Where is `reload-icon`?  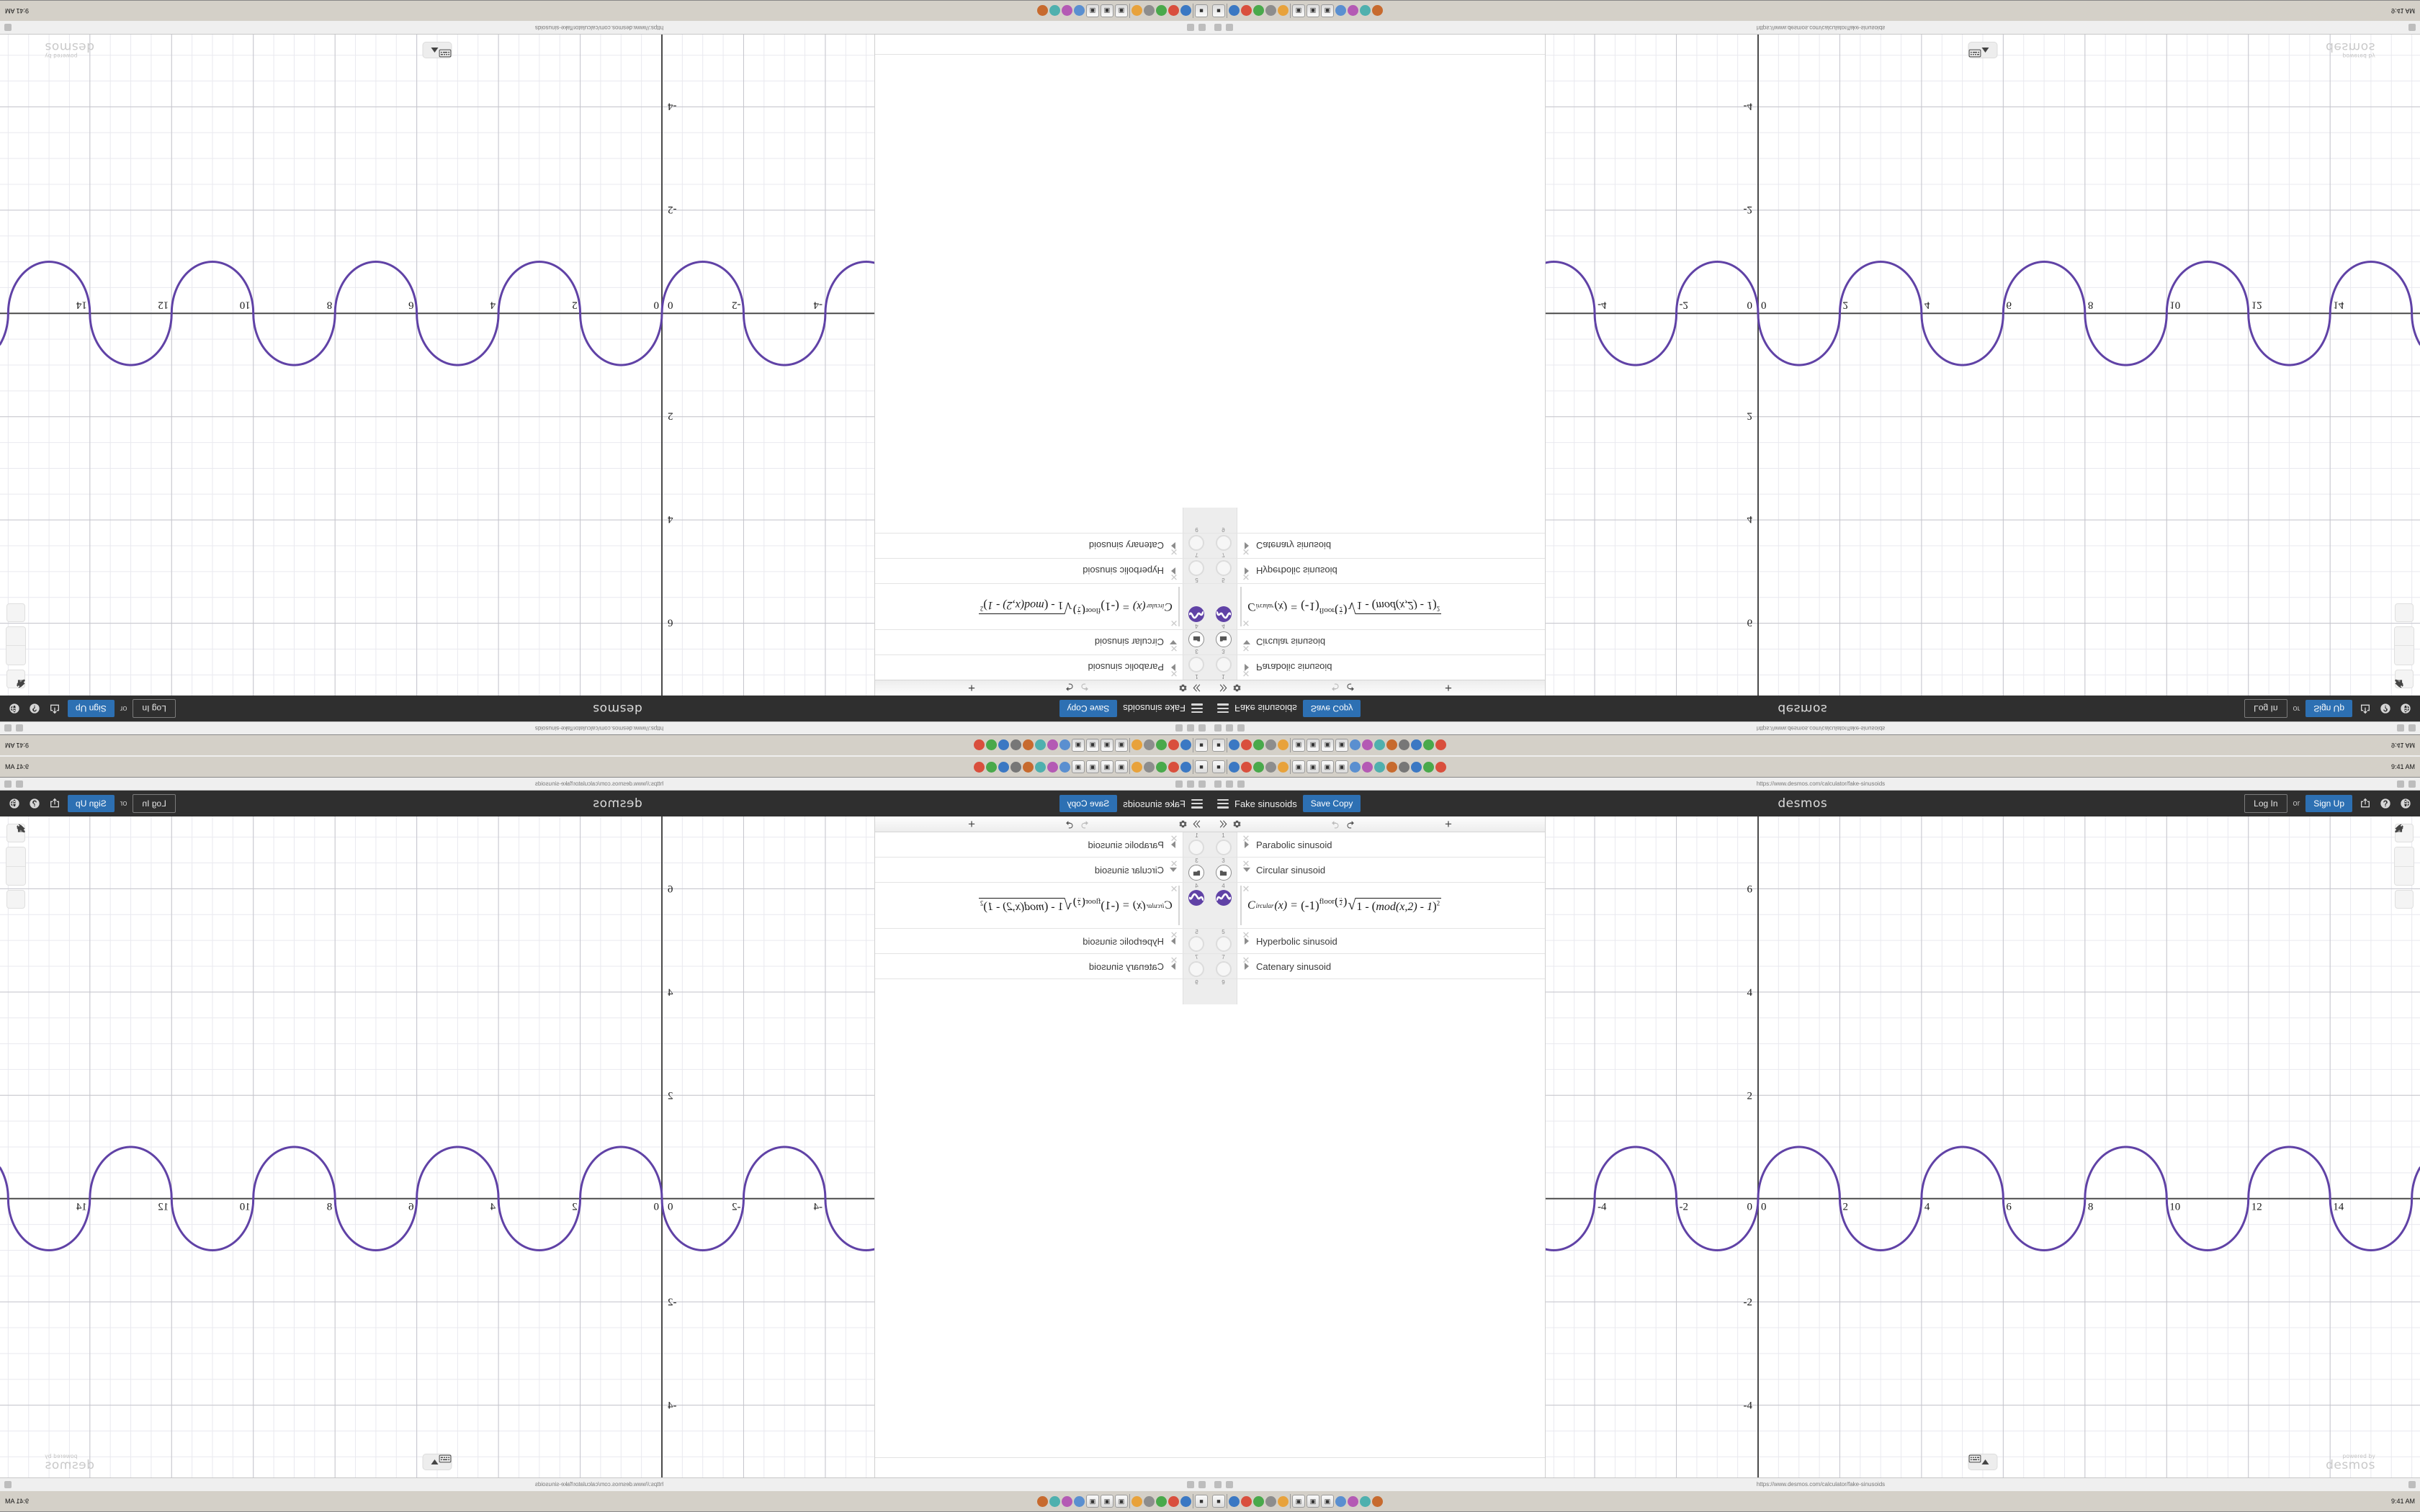 reload-icon is located at coordinates (1241, 728).